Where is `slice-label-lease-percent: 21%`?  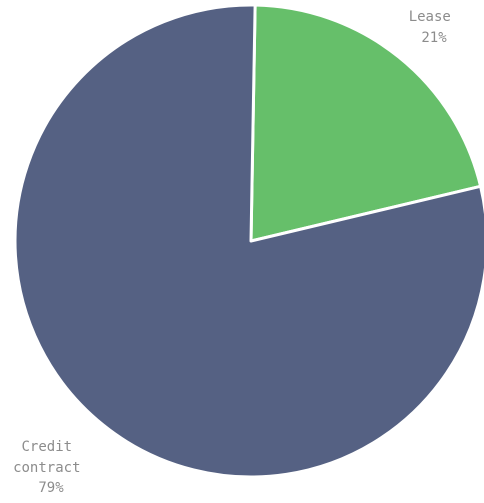 slice-label-lease-percent: 21% is located at coordinates (434, 38).